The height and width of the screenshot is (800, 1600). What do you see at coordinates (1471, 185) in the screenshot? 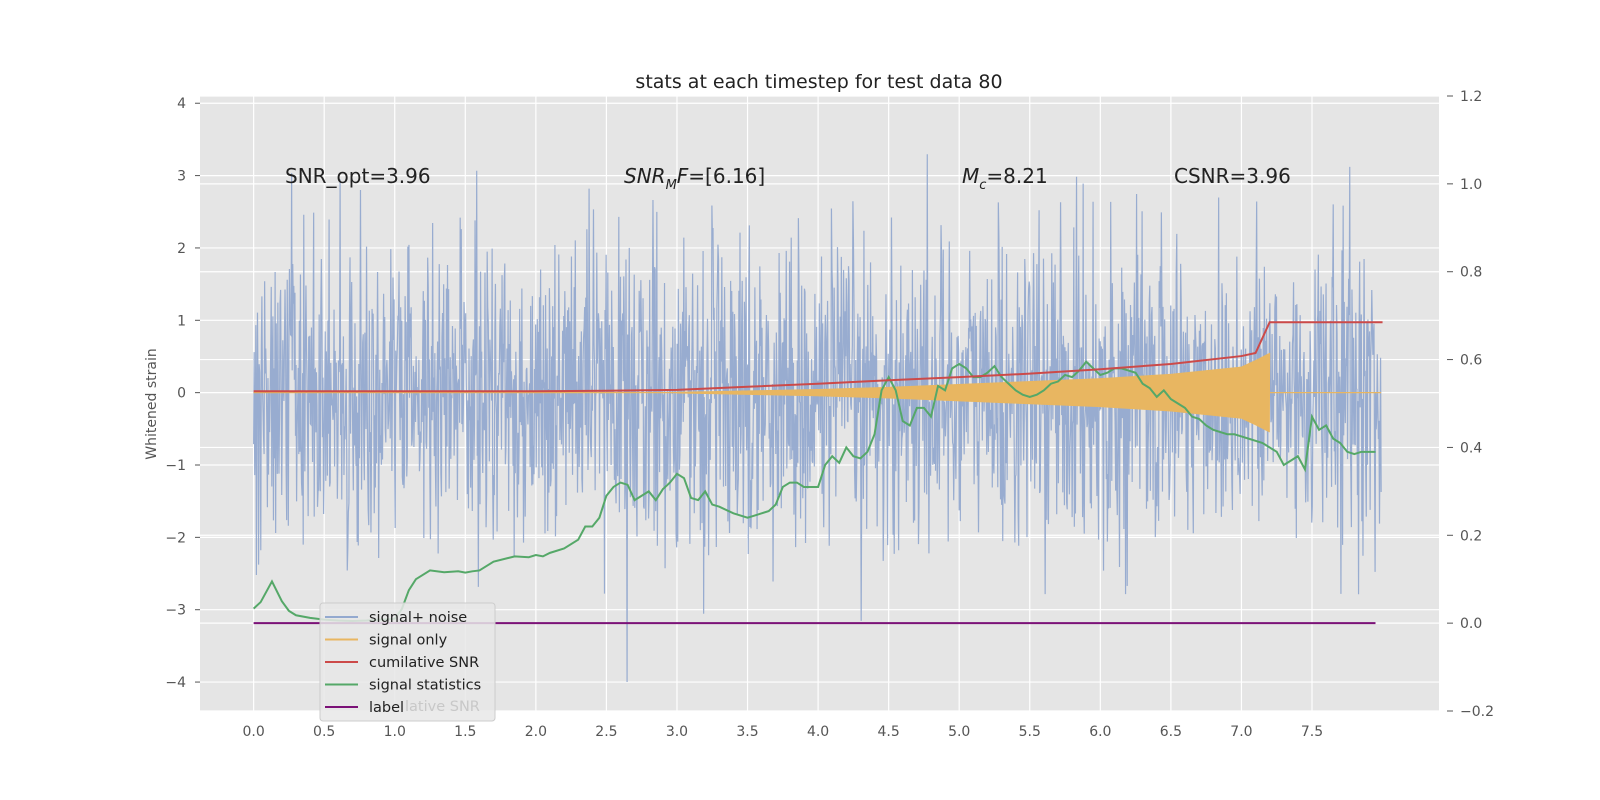
I see `right-tick-label-1: 1.0` at bounding box center [1471, 185].